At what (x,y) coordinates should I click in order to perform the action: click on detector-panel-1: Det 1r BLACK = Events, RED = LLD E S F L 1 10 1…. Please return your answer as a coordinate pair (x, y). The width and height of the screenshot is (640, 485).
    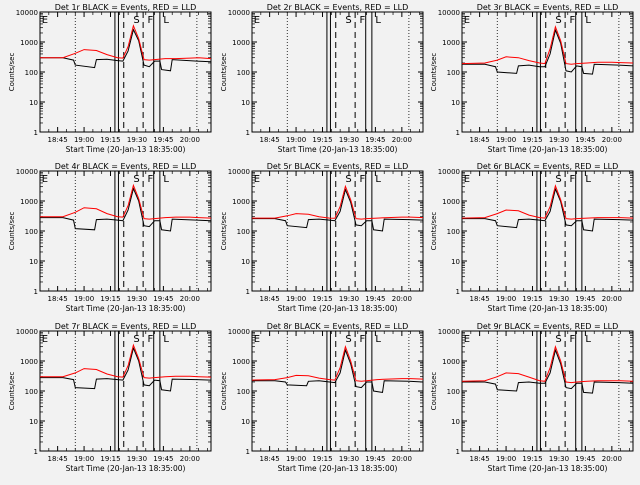
    Looking at the image, I should click on (110, 78).